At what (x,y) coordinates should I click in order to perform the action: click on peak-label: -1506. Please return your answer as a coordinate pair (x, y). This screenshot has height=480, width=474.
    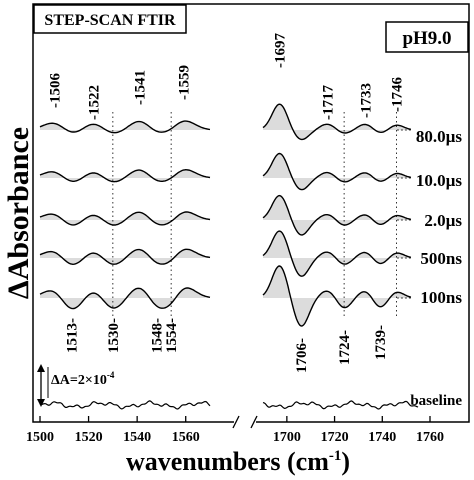
    Looking at the image, I should click on (56, 90).